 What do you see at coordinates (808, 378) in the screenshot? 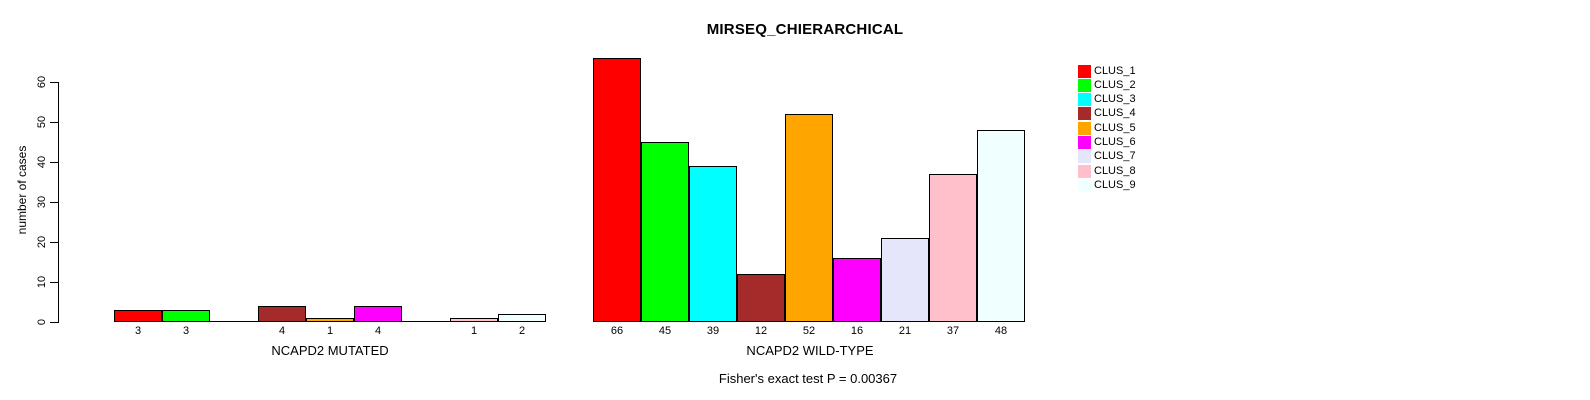
I see `fisher-test-annotation: Fisher's exact test P = 0.00367` at bounding box center [808, 378].